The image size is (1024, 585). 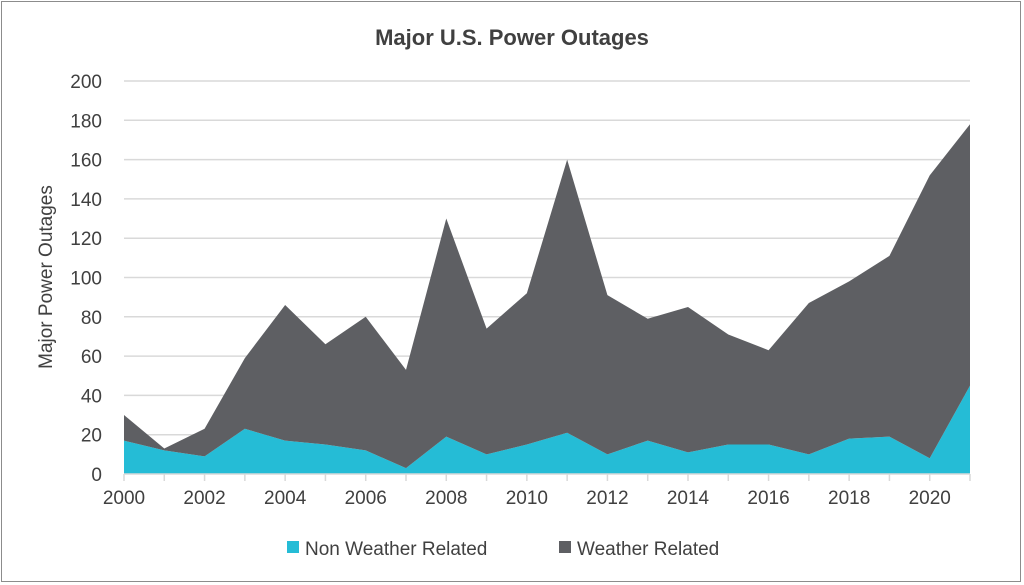 What do you see at coordinates (768, 498) in the screenshot?
I see `x-tick-label: 2016` at bounding box center [768, 498].